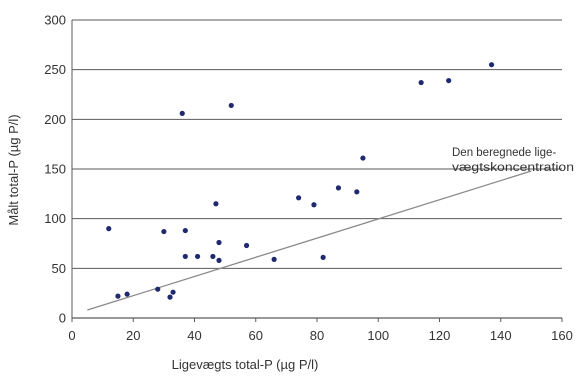  I want to click on x-tick-label-80: 80, so click(317, 335).